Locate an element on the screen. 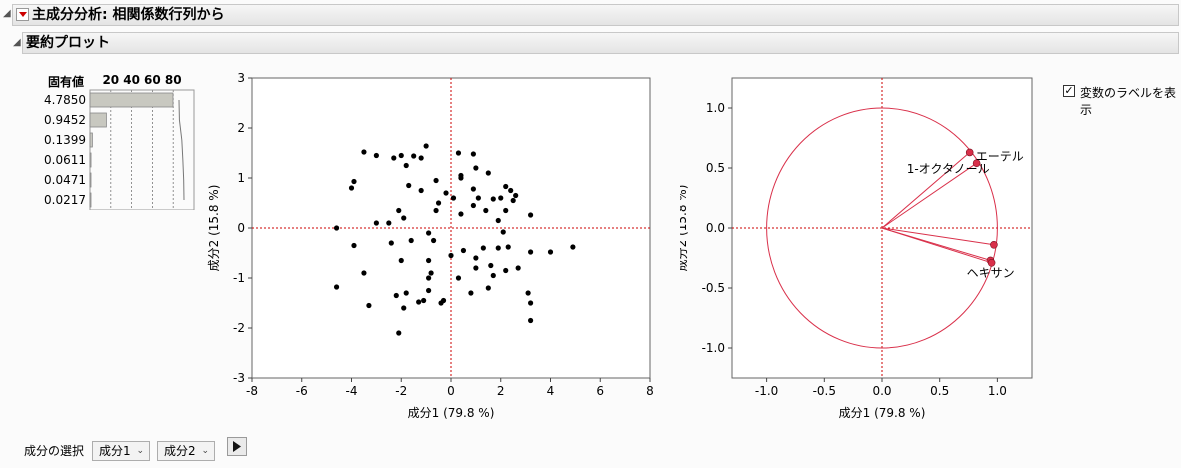 The height and width of the screenshot is (468, 1181). arrow-right-icon is located at coordinates (237, 446).